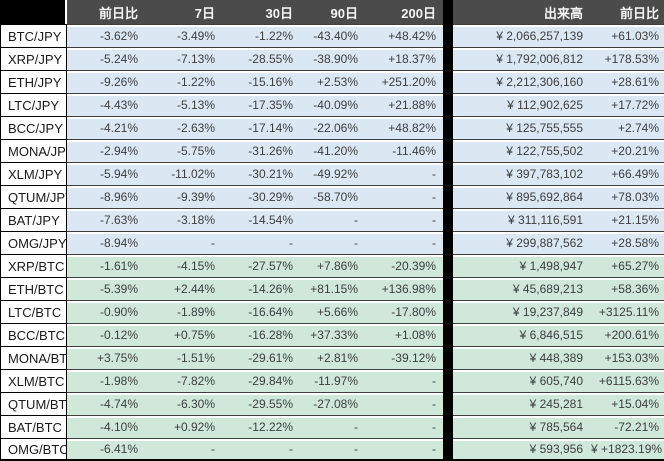 The width and height of the screenshot is (664, 461). I want to click on change-90d: +5.66%, so click(332, 311).